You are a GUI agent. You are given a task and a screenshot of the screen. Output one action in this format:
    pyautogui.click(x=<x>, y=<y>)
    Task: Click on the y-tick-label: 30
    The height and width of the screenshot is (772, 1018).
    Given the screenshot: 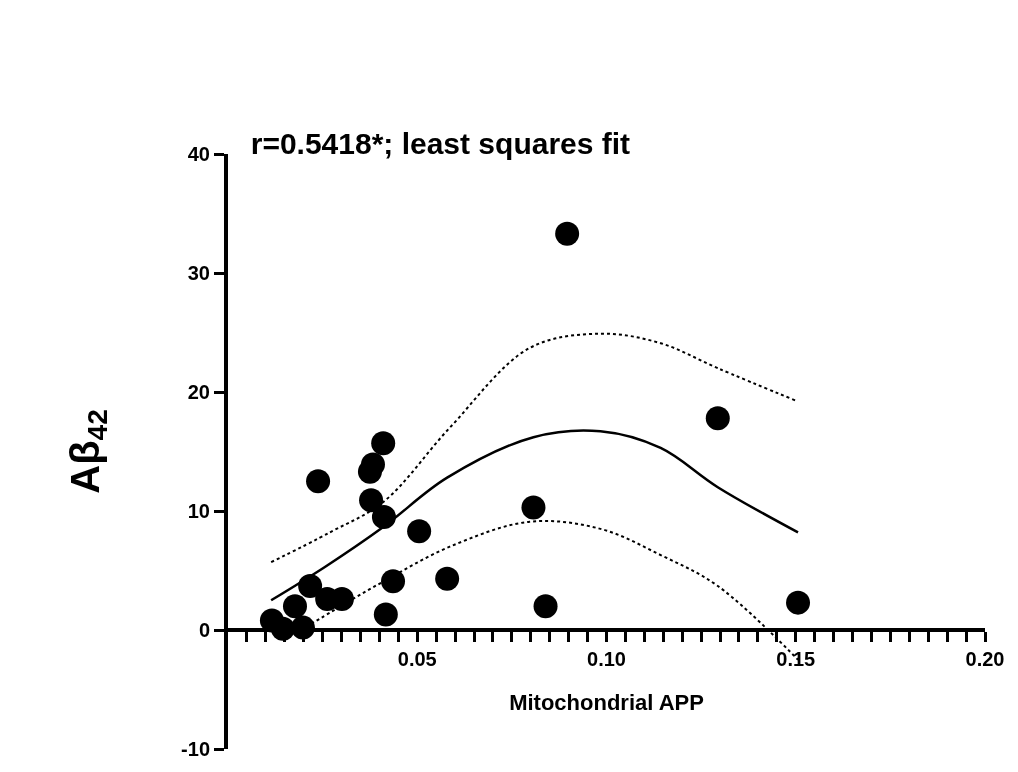 What is the action you would take?
    pyautogui.click(x=198, y=273)
    